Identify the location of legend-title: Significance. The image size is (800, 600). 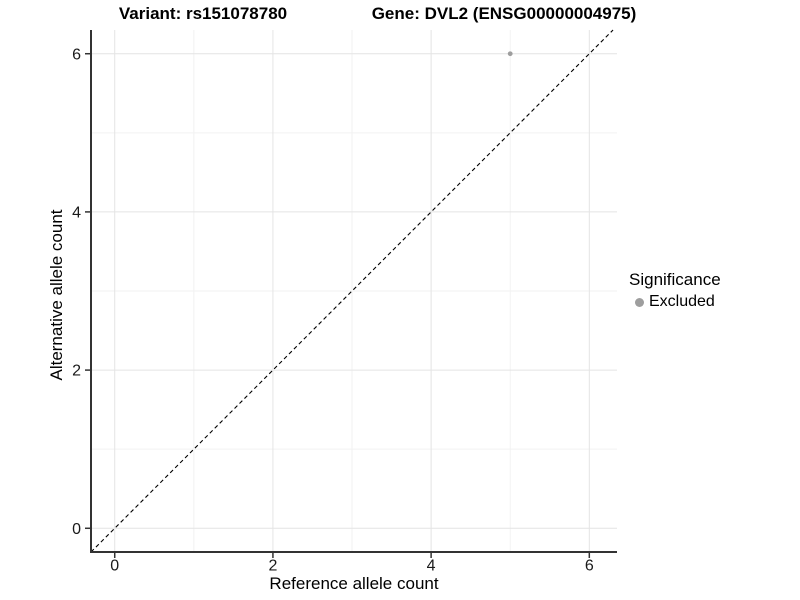
(675, 279).